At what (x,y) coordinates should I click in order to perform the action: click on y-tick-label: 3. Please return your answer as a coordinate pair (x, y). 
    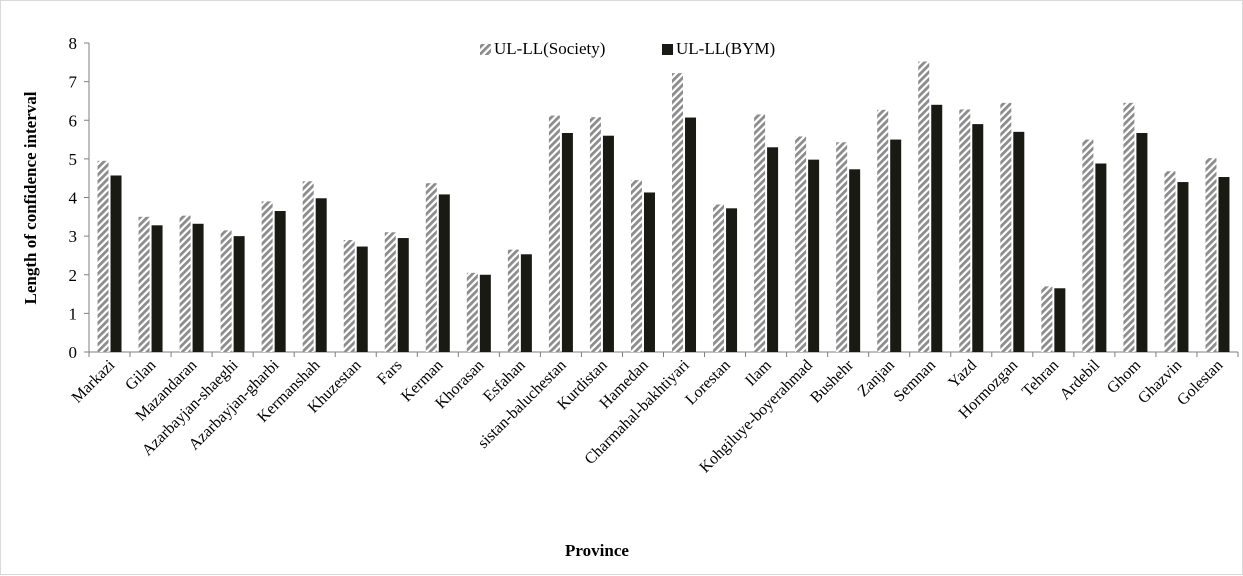
    Looking at the image, I should click on (73, 236).